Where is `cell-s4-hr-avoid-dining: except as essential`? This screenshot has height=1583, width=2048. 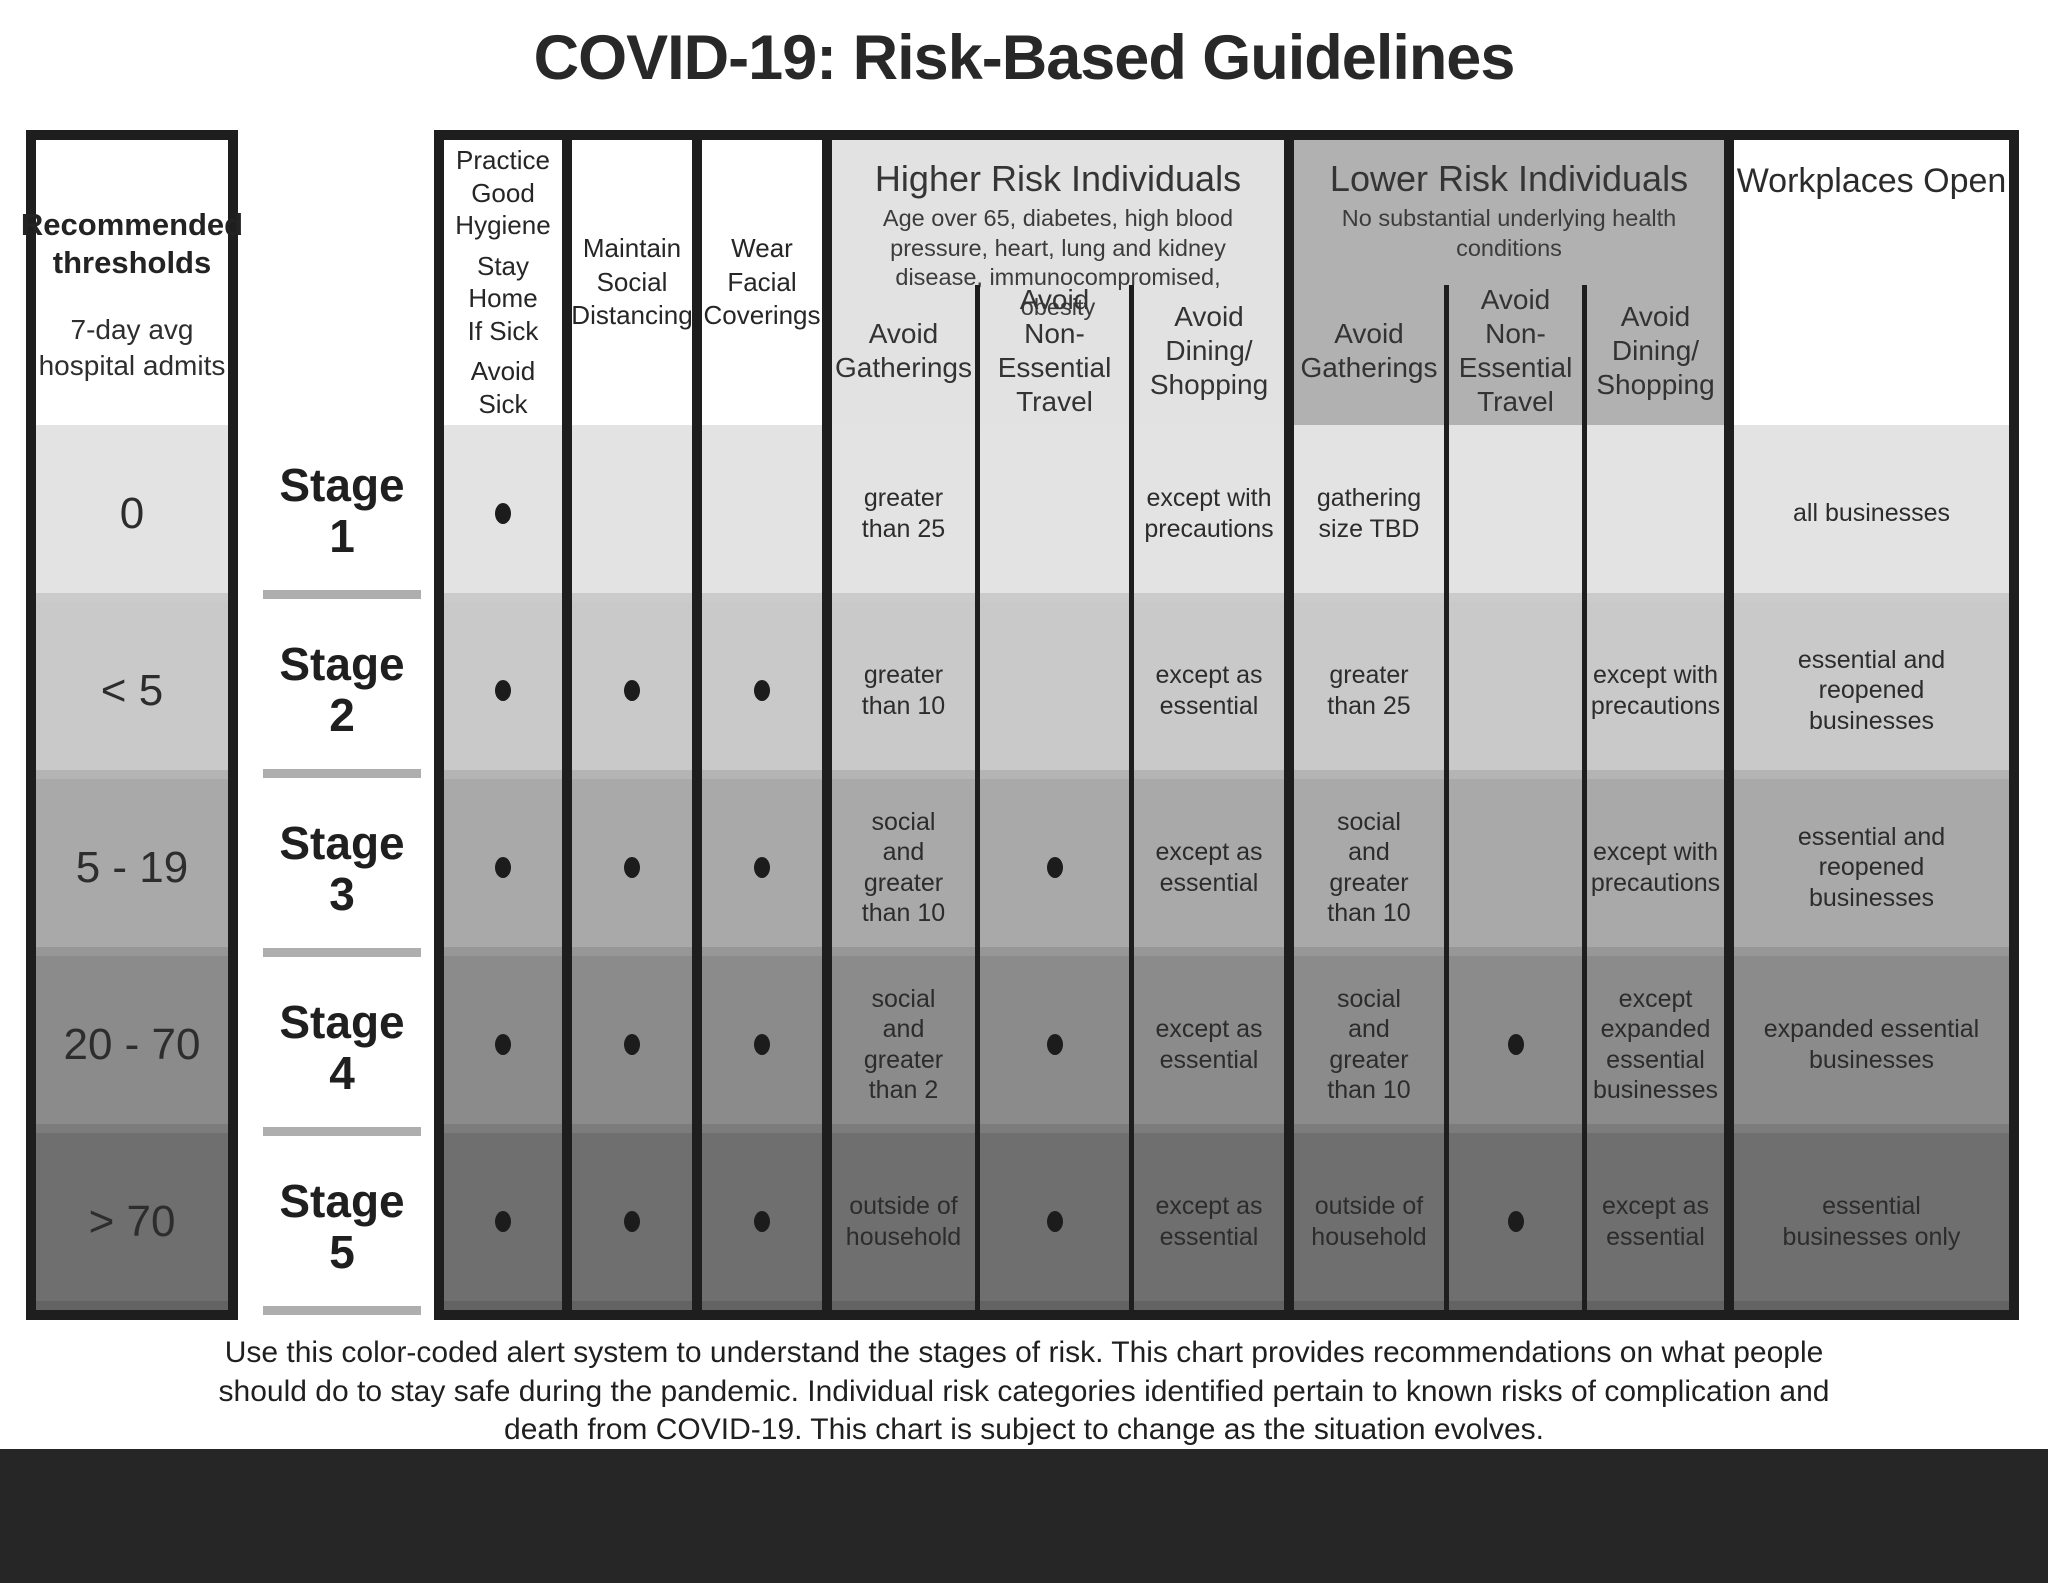 cell-s4-hr-avoid-dining: except as essential is located at coordinates (1214, 1044).